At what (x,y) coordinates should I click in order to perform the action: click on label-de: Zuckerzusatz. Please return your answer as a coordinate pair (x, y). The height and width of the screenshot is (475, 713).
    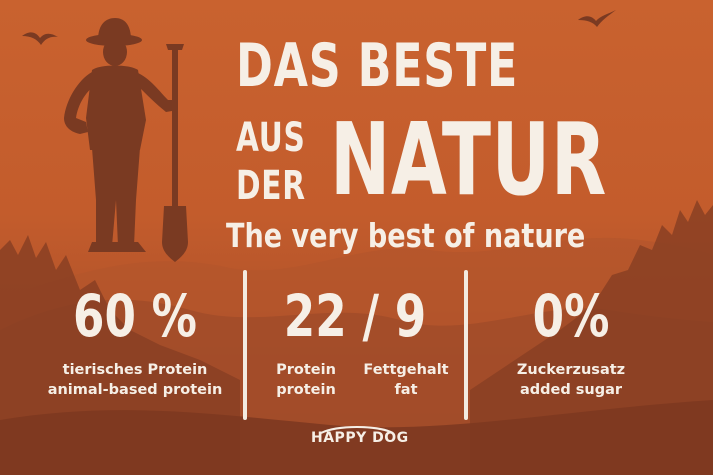
    Looking at the image, I should click on (571, 370).